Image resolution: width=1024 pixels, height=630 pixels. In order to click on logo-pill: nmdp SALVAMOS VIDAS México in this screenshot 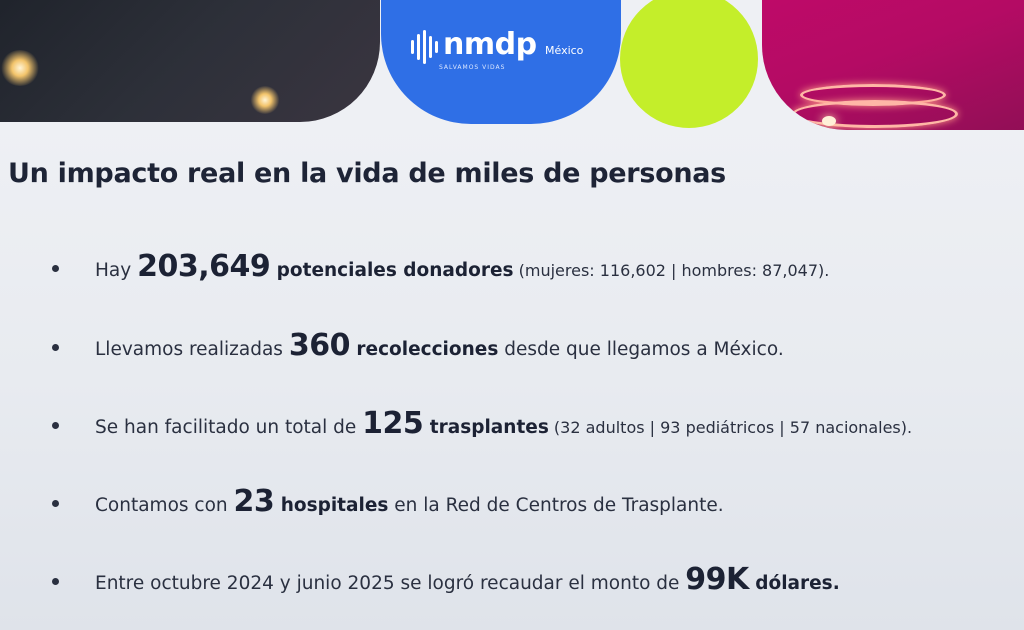, I will do `click(501, 62)`.